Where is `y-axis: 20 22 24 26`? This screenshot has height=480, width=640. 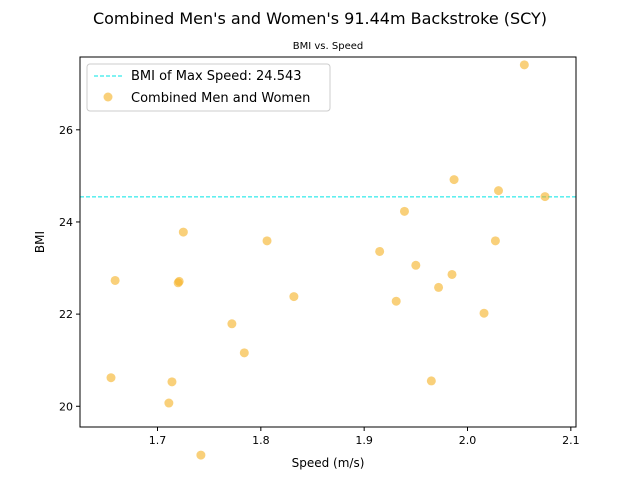
y-axis: 20 22 24 26 is located at coordinates (69, 268).